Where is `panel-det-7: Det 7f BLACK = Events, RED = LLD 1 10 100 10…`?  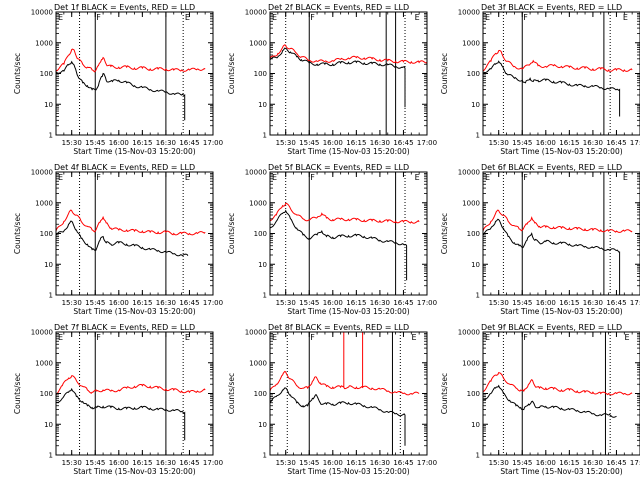
panel-det-7: Det 7f BLACK = Events, RED = LLD 1 10 100 10… is located at coordinates (118, 399).